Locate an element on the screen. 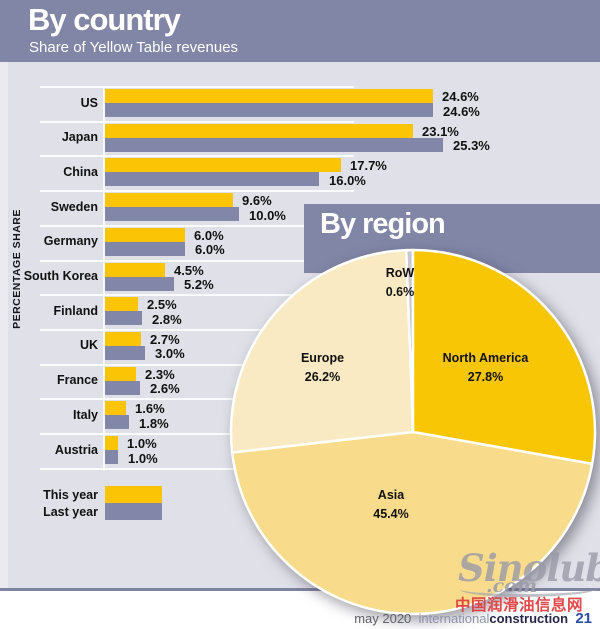  country-label: UK is located at coordinates (88, 345).